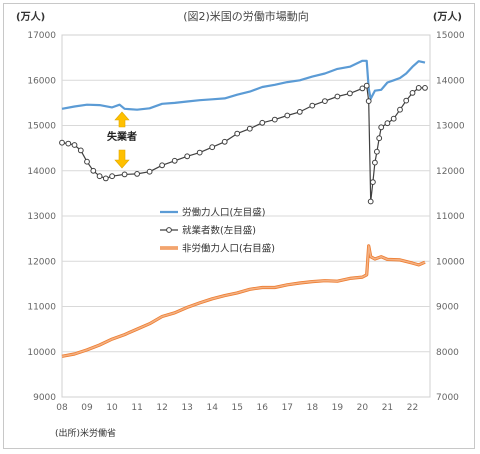 The height and width of the screenshot is (454, 480). I want to click on left-tick-label: 12000, so click(41, 262).